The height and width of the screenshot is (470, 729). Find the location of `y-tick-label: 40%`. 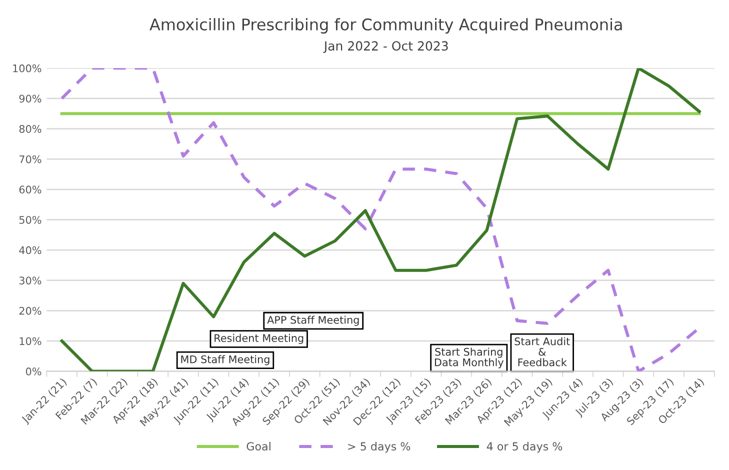

y-tick-label: 40% is located at coordinates (30, 250).